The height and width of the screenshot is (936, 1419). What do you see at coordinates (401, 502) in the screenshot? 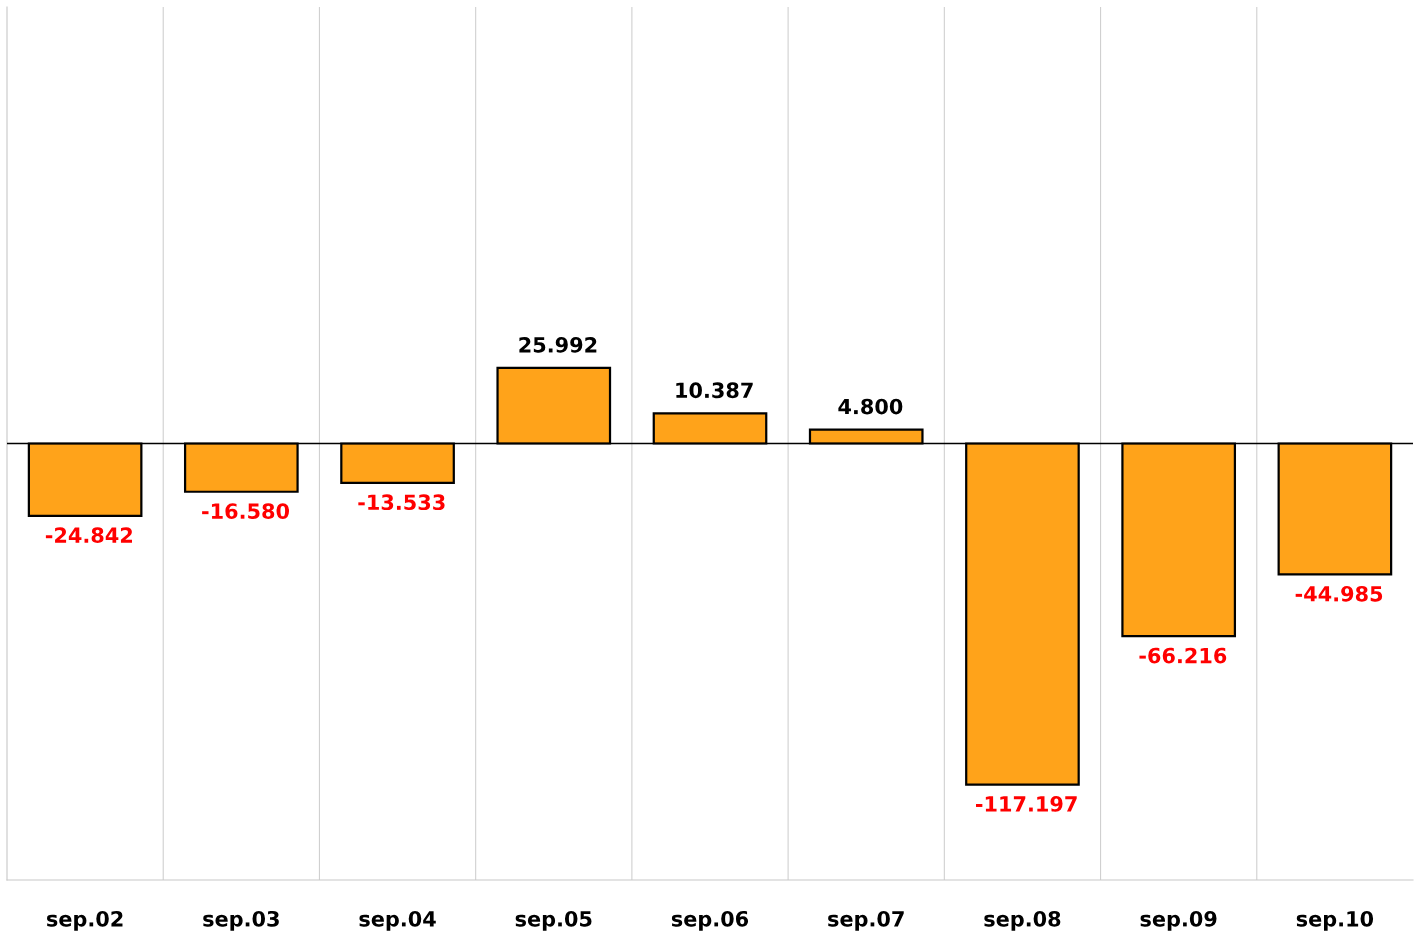
I see `data-label: -13.533` at bounding box center [401, 502].